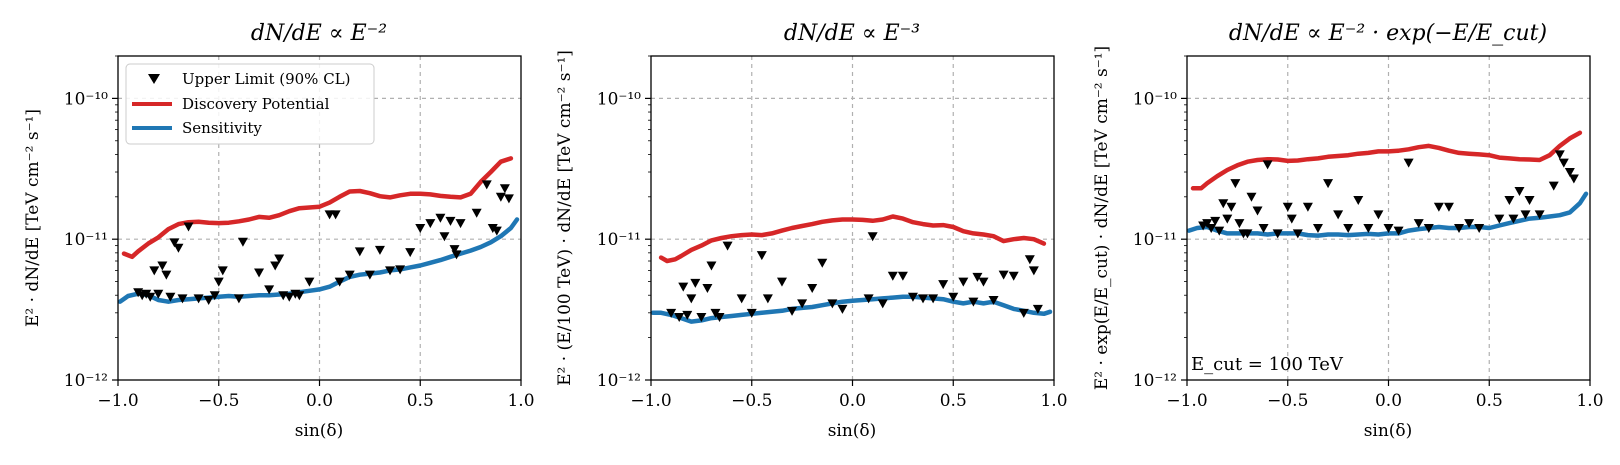 The width and height of the screenshot is (1620, 465). I want to click on discovery-potential-line, so click(852, 239).